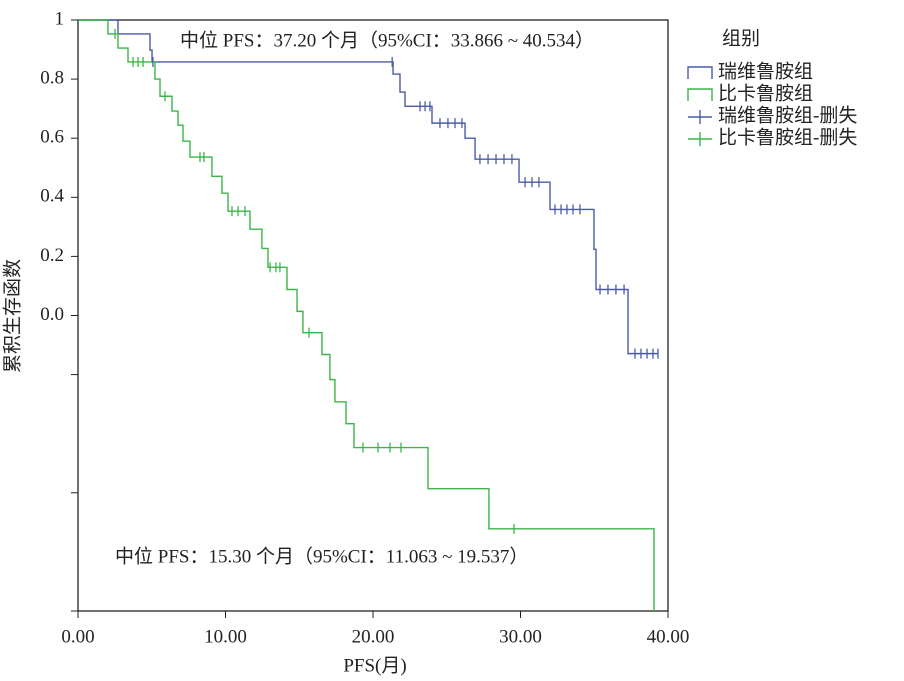 The image size is (904, 681). What do you see at coordinates (52, 137) in the screenshot?
I see `y-tick-label: 0.6` at bounding box center [52, 137].